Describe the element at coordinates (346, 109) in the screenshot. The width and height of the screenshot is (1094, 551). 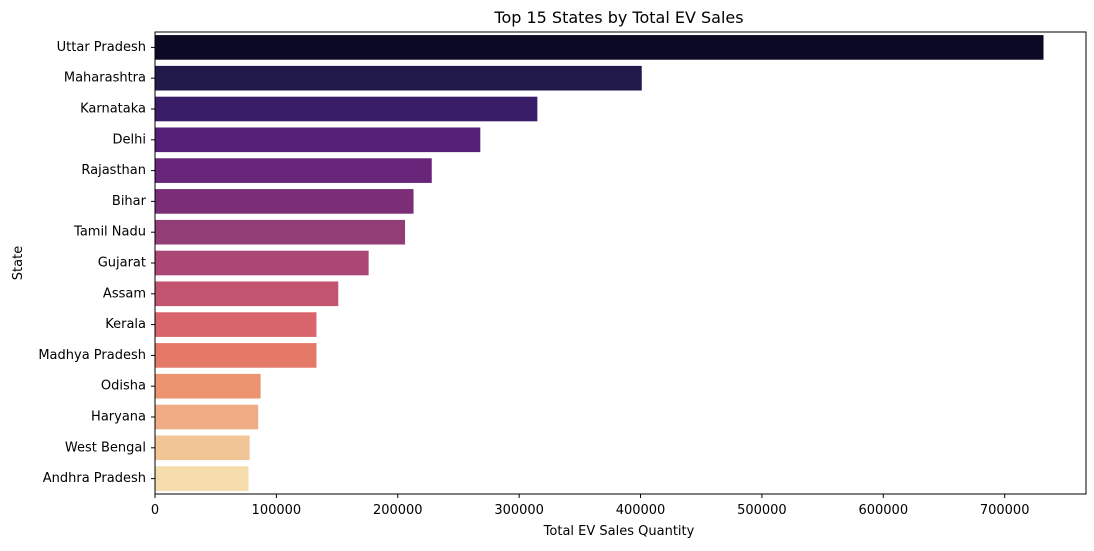
I see `bar-karnataka` at that location.